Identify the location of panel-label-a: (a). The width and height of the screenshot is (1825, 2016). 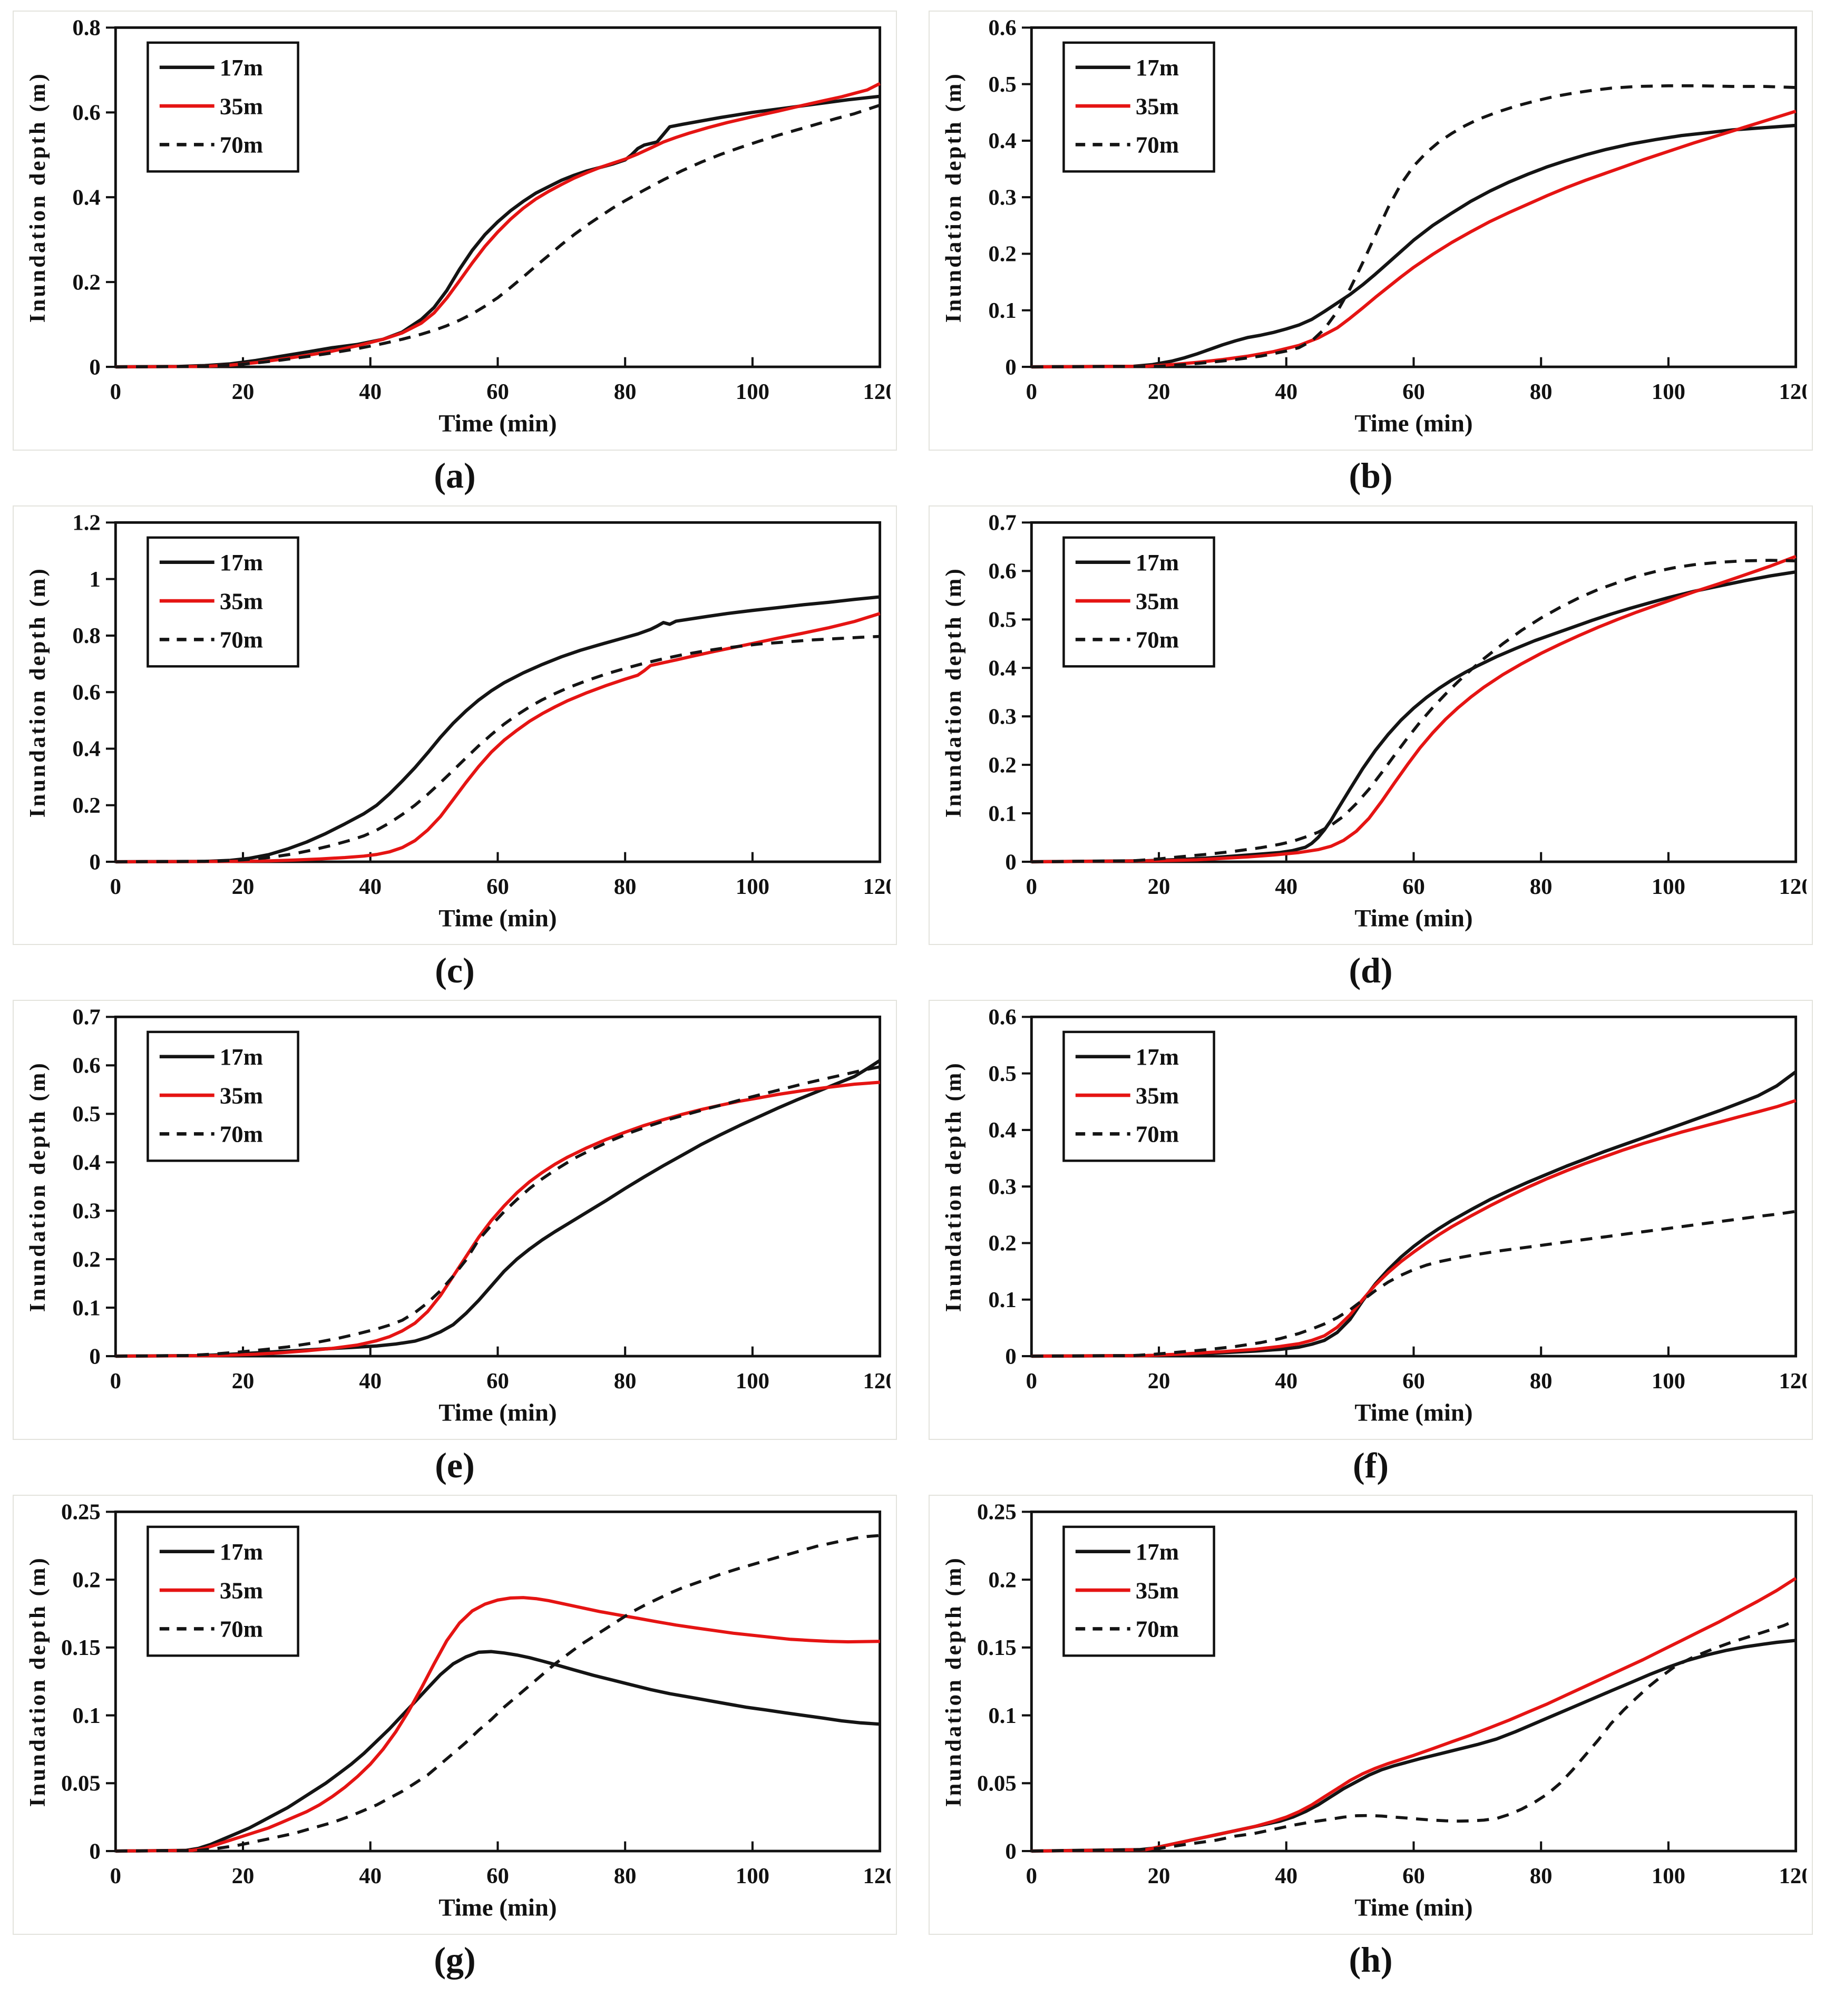
(455, 476).